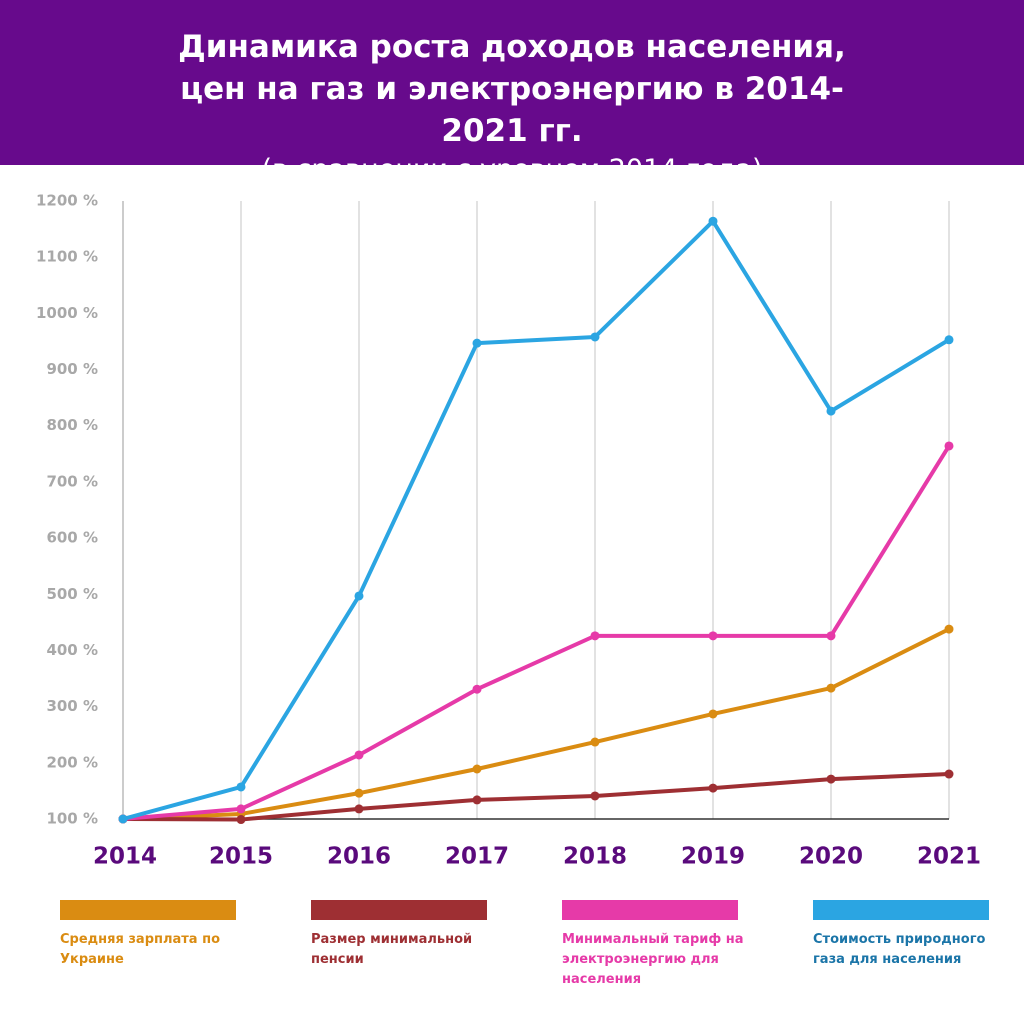 The image size is (1024, 1024). What do you see at coordinates (72, 594) in the screenshot?
I see `y-tick-label: 500 %` at bounding box center [72, 594].